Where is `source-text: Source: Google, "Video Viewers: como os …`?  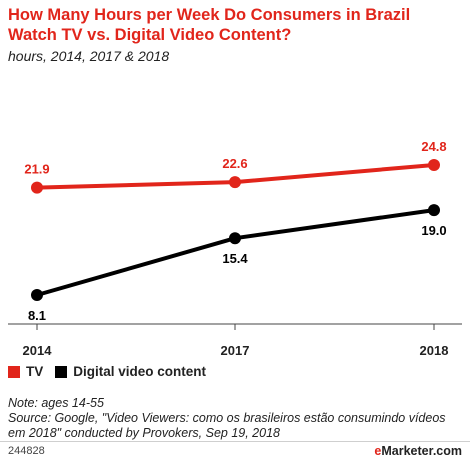
source-text: Source: Google, "Video Viewers: como os … is located at coordinates (227, 425).